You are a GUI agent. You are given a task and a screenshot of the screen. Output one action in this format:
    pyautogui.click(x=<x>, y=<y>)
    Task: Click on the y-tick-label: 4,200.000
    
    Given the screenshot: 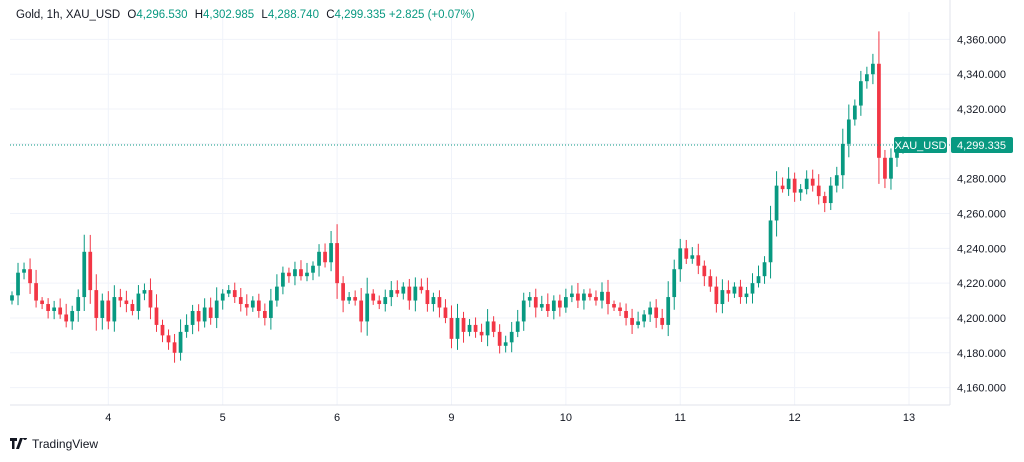 What is the action you would take?
    pyautogui.click(x=981, y=319)
    